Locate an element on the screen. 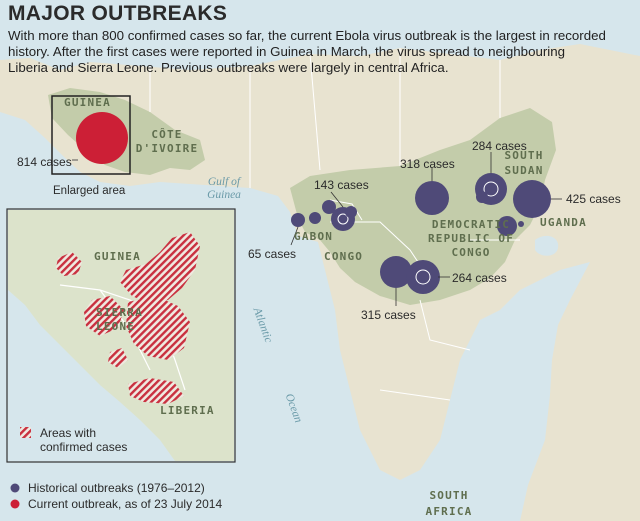 This screenshot has width=640, height=521. inset-hatched-liberia-west is located at coordinates (118, 358).